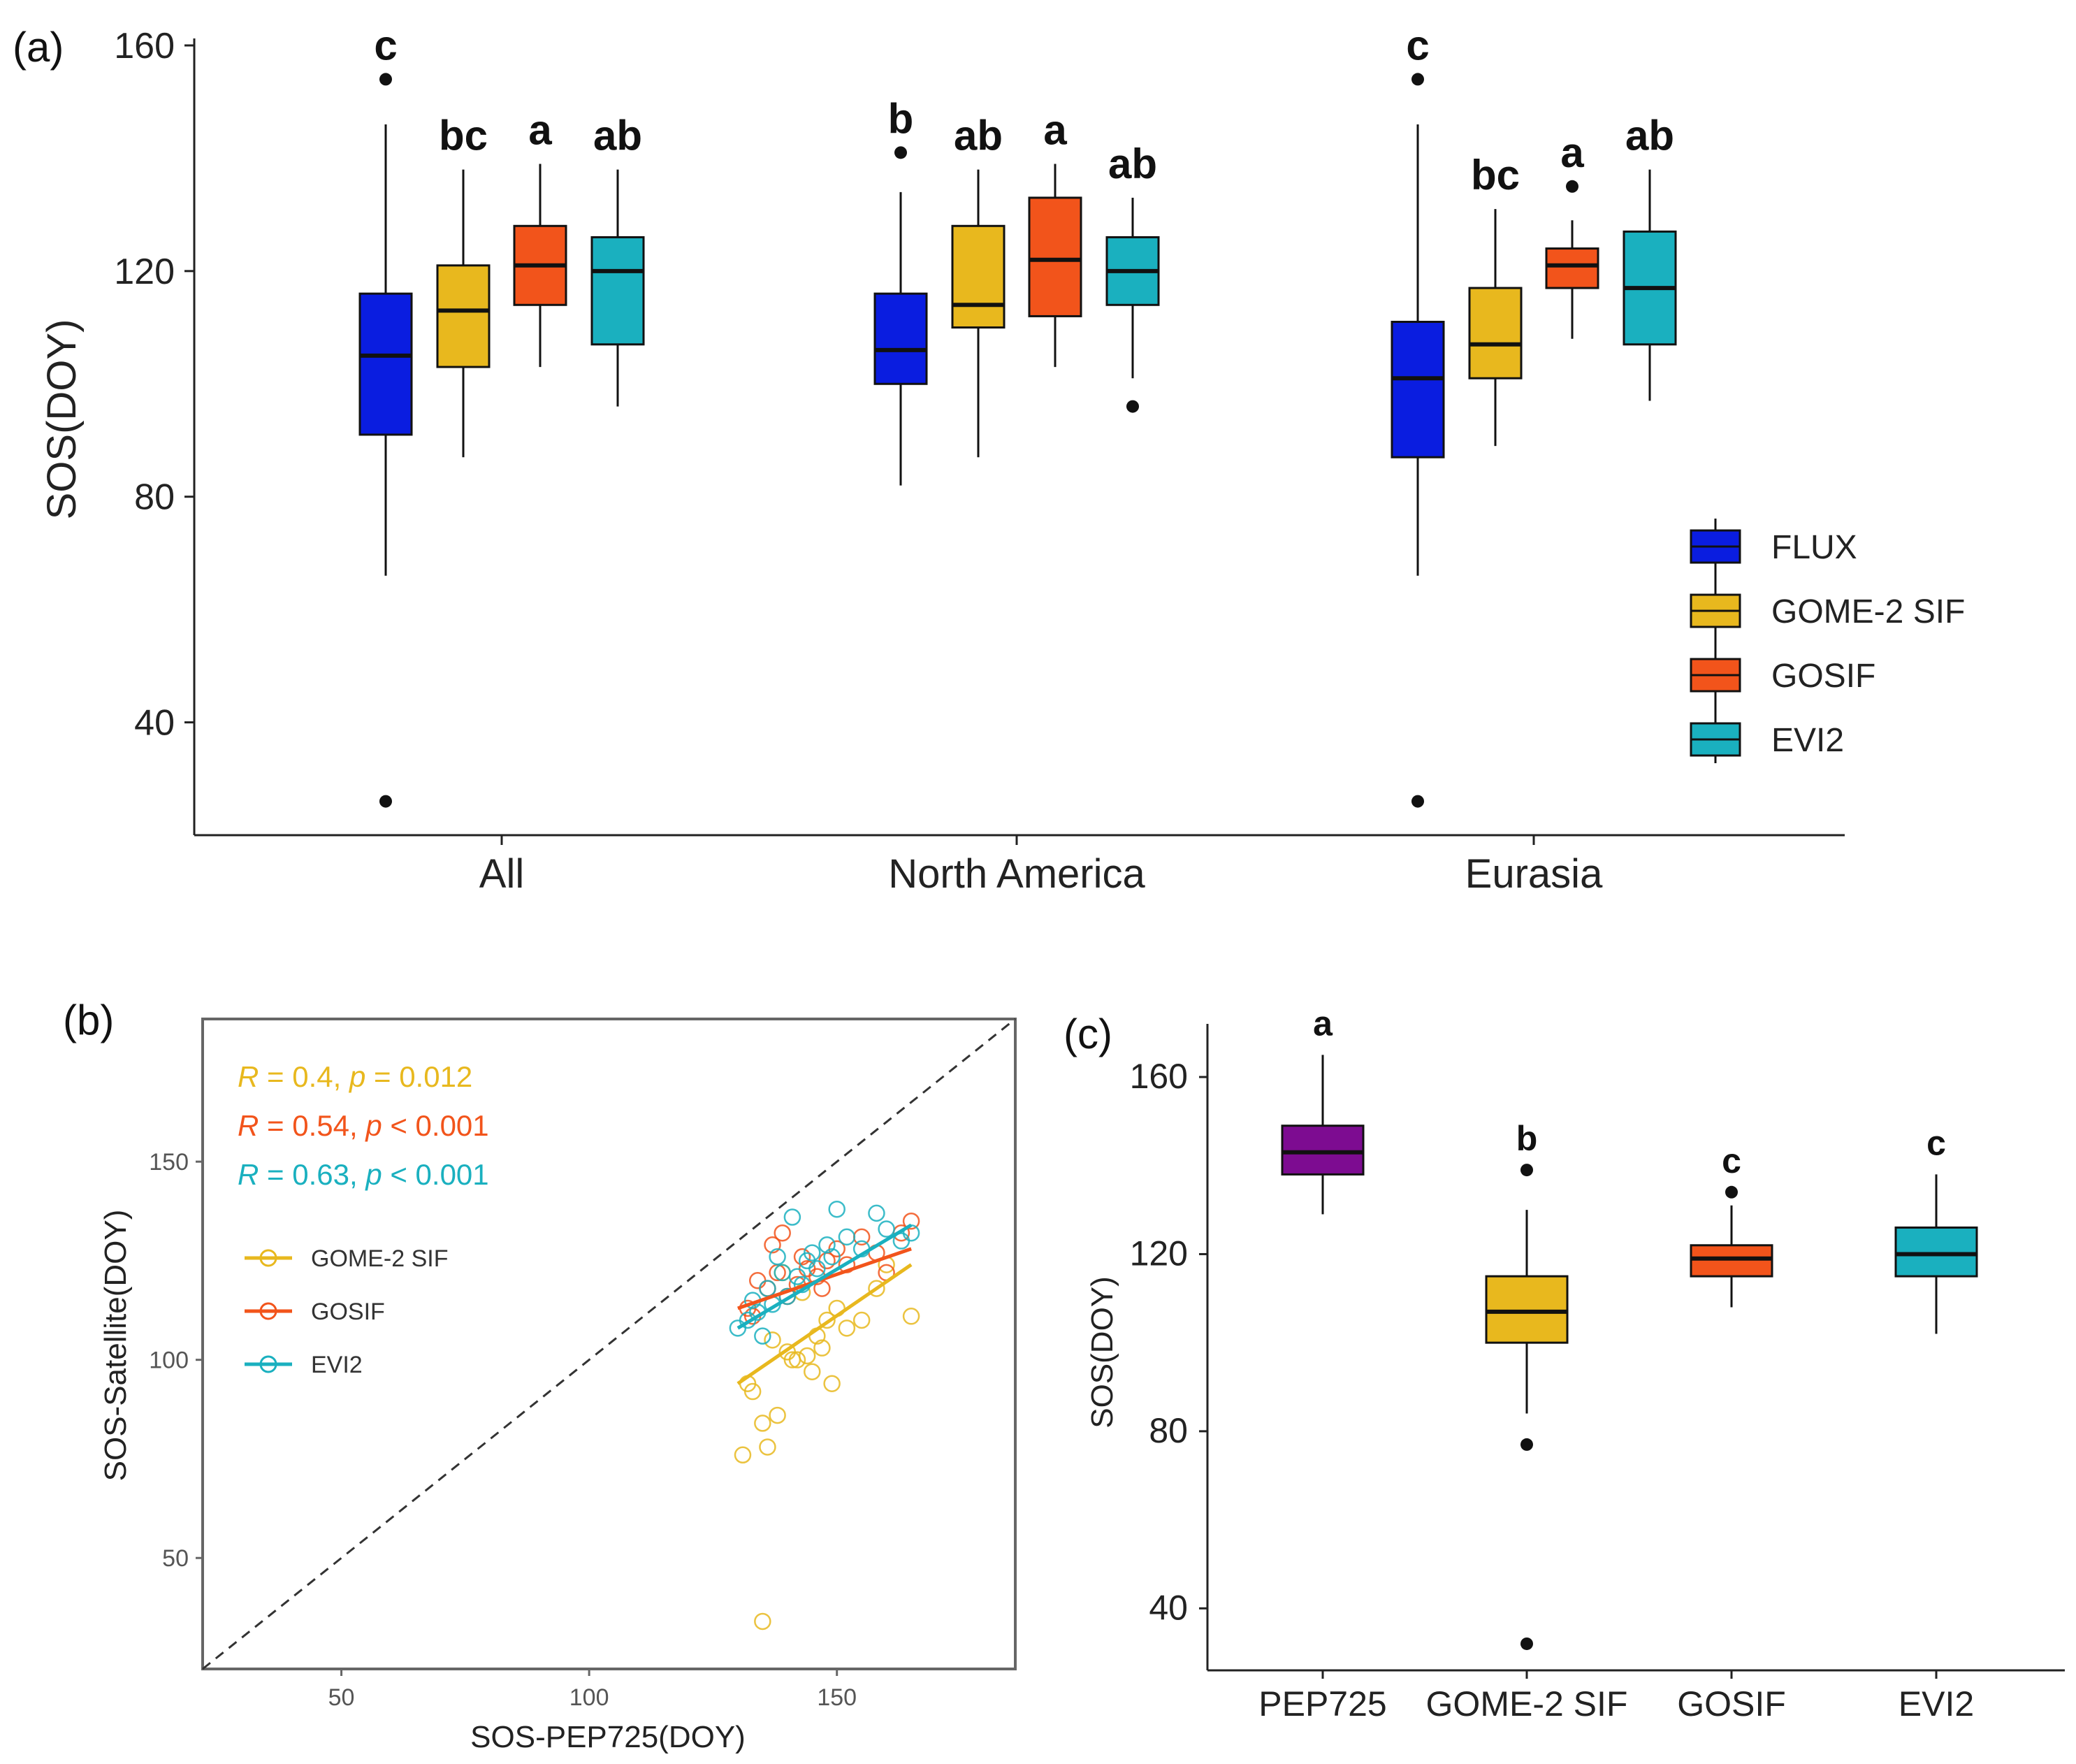 This screenshot has height=1764, width=2076. Describe the element at coordinates (540, 130) in the screenshot. I see `panel-a-all-gosif-significance-letter: a` at that location.